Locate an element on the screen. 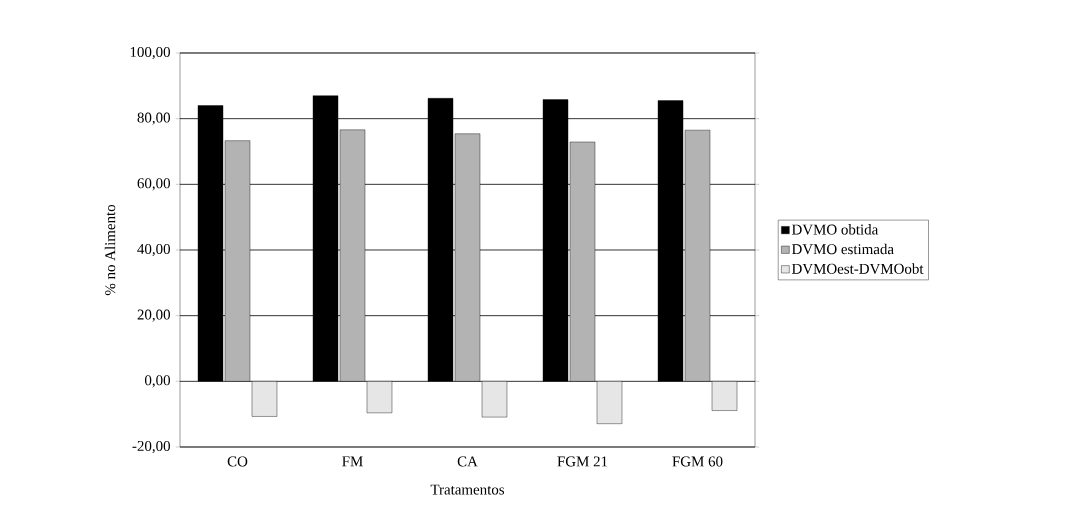  x-axis-title: Tratamentos is located at coordinates (467, 489).